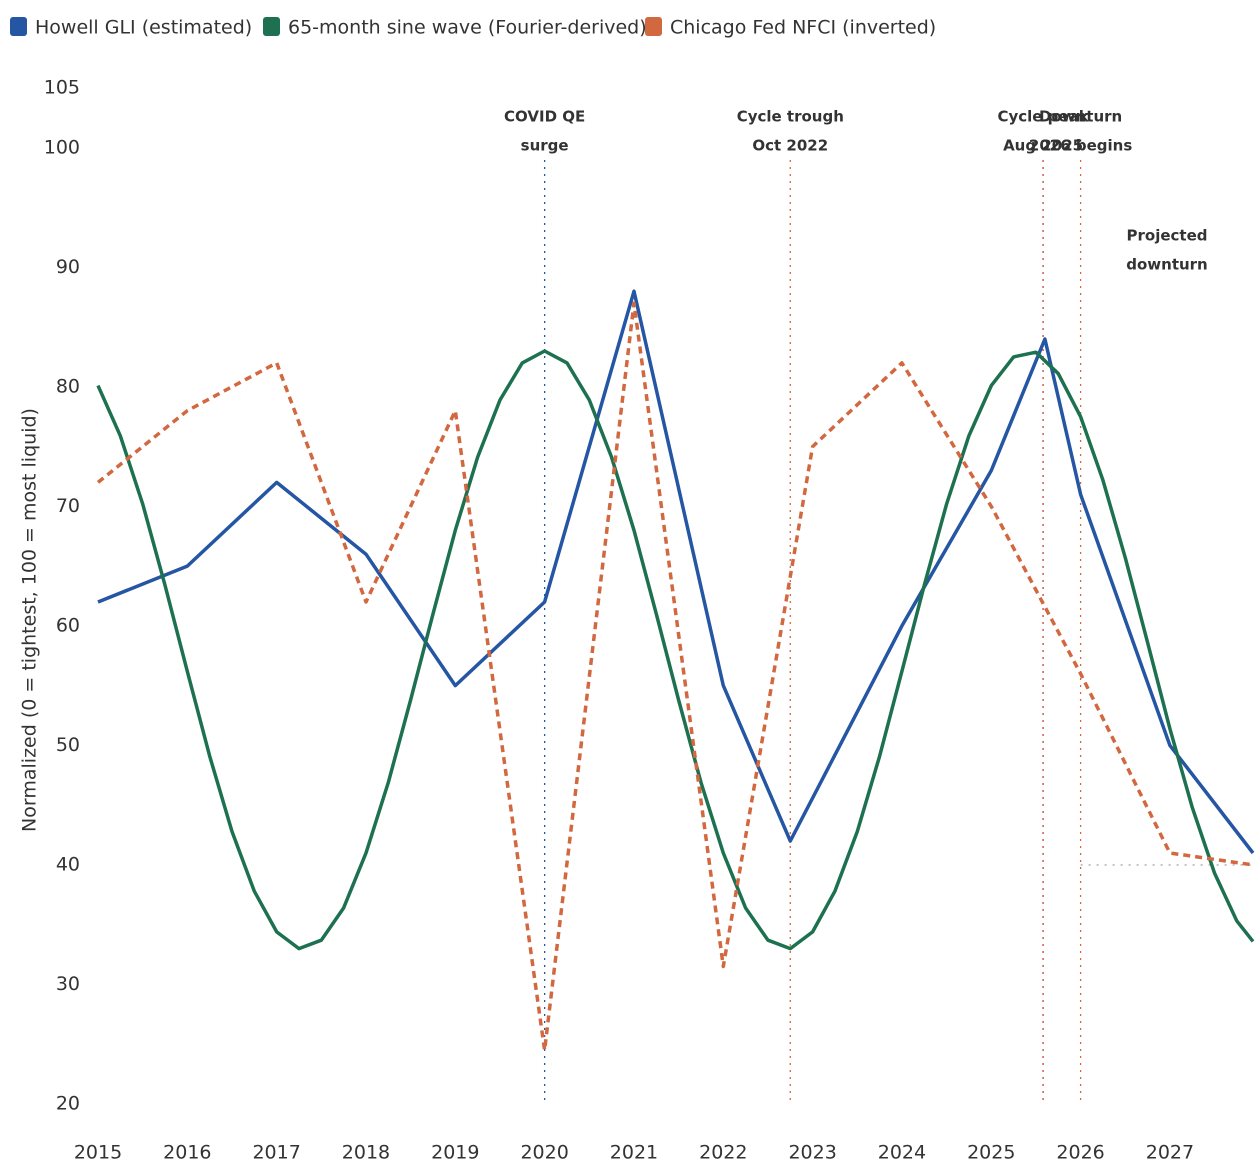 The height and width of the screenshot is (1171, 1260). What do you see at coordinates (790, 117) in the screenshot?
I see `annotation-text: Cycle trough` at bounding box center [790, 117].